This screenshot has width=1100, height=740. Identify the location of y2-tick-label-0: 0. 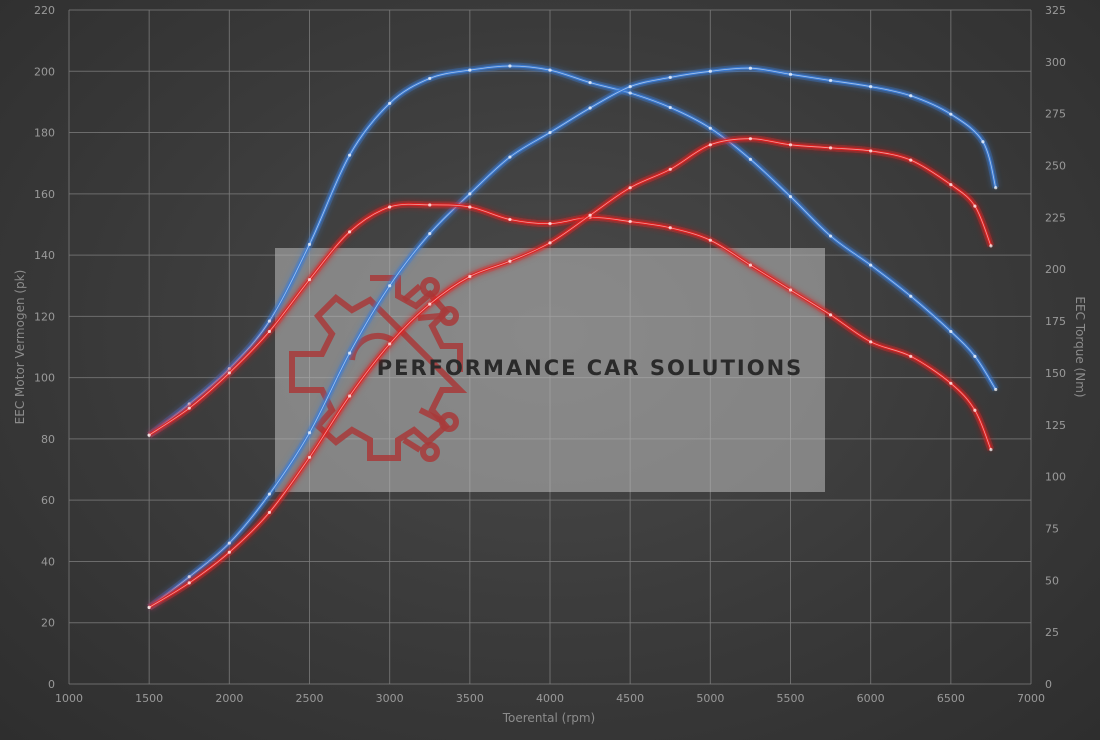
(1048, 684).